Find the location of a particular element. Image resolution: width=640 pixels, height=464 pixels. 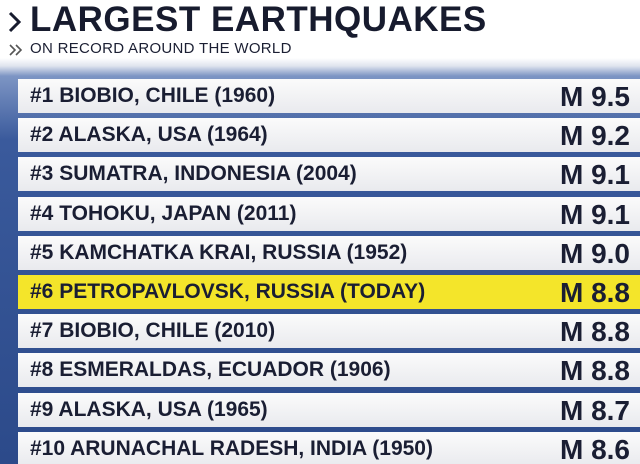

earthquake-label: #2 ALASKA, USA (1964) is located at coordinates (149, 135).